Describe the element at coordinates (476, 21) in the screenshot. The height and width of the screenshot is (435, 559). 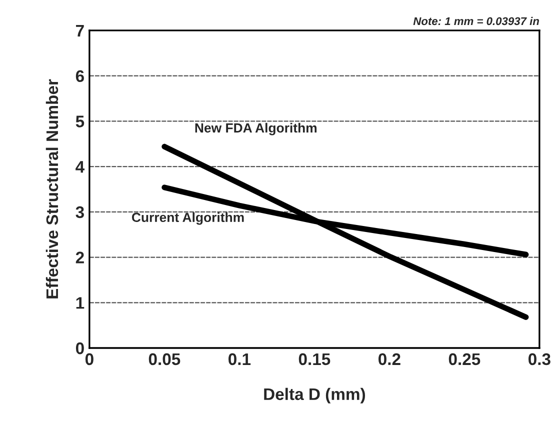
I see `text: Note: 1 mm = 0.03937 in` at that location.